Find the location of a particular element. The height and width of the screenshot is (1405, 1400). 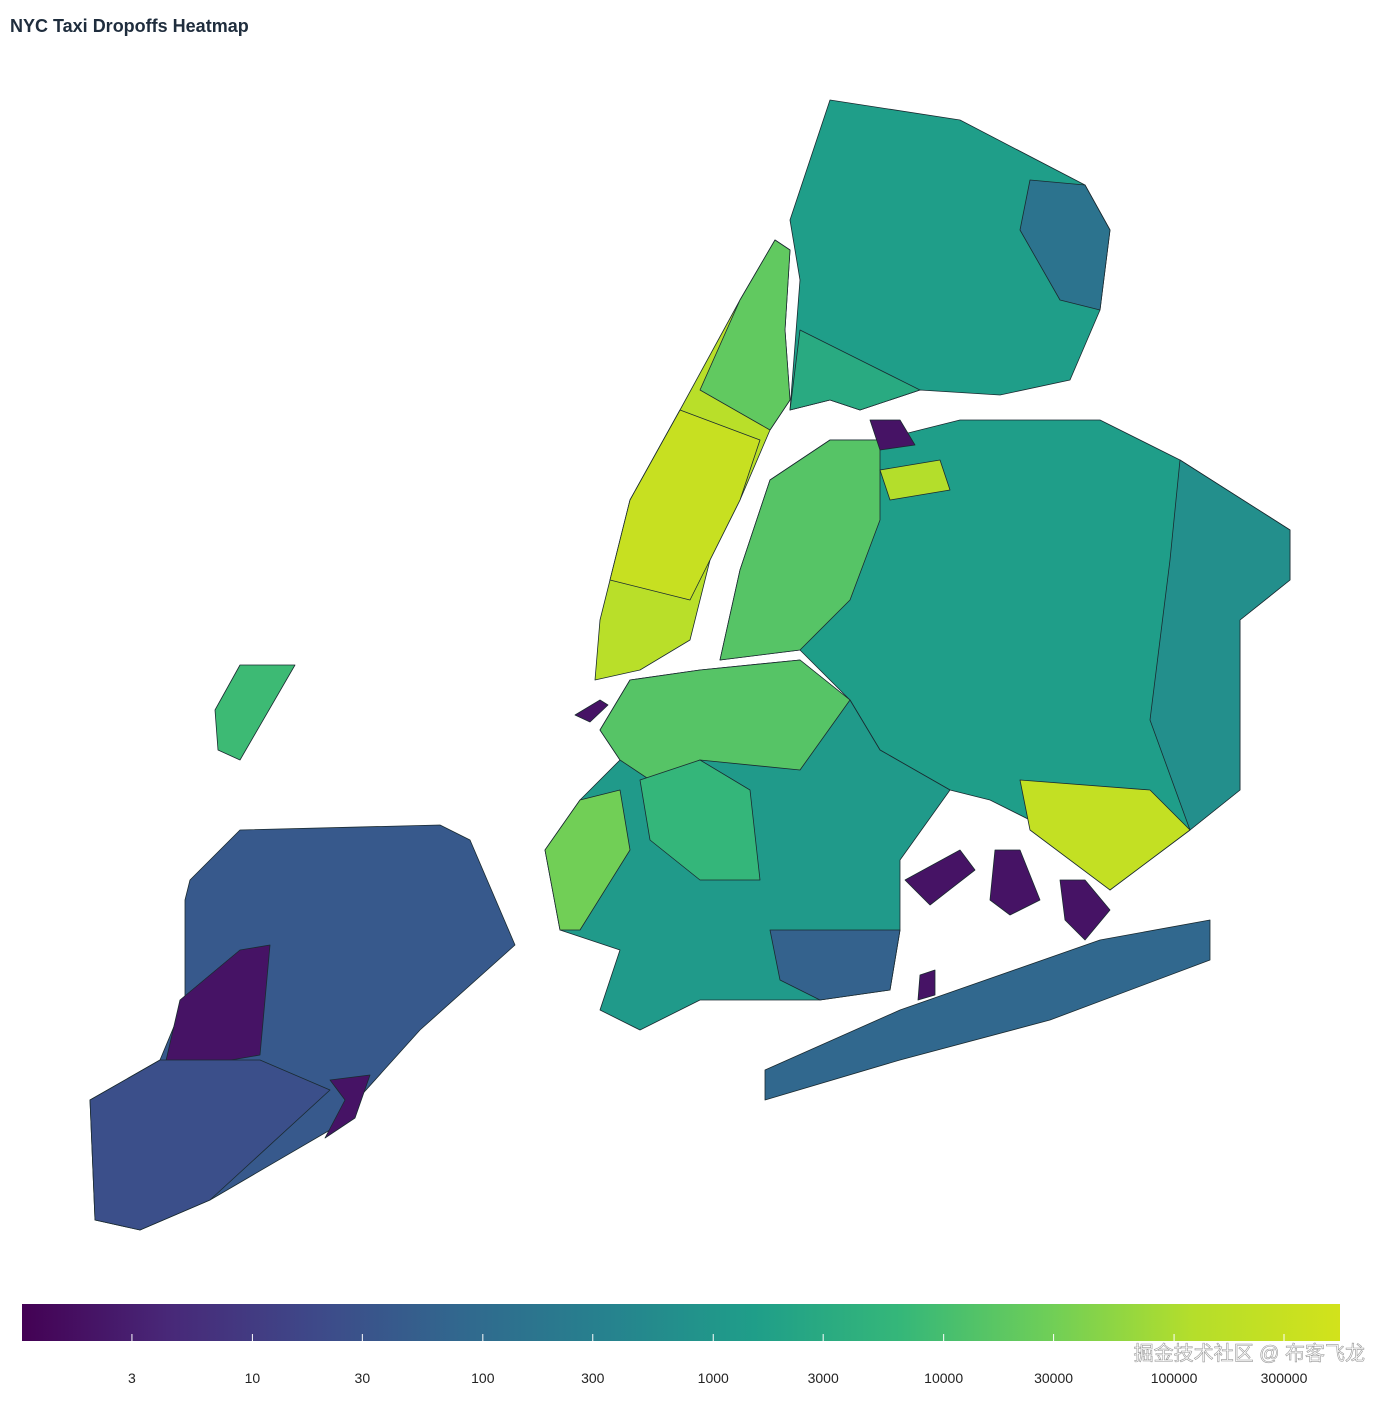

watermark: 掘金技术社区 @ 布客飞龙 is located at coordinates (1249, 1353).